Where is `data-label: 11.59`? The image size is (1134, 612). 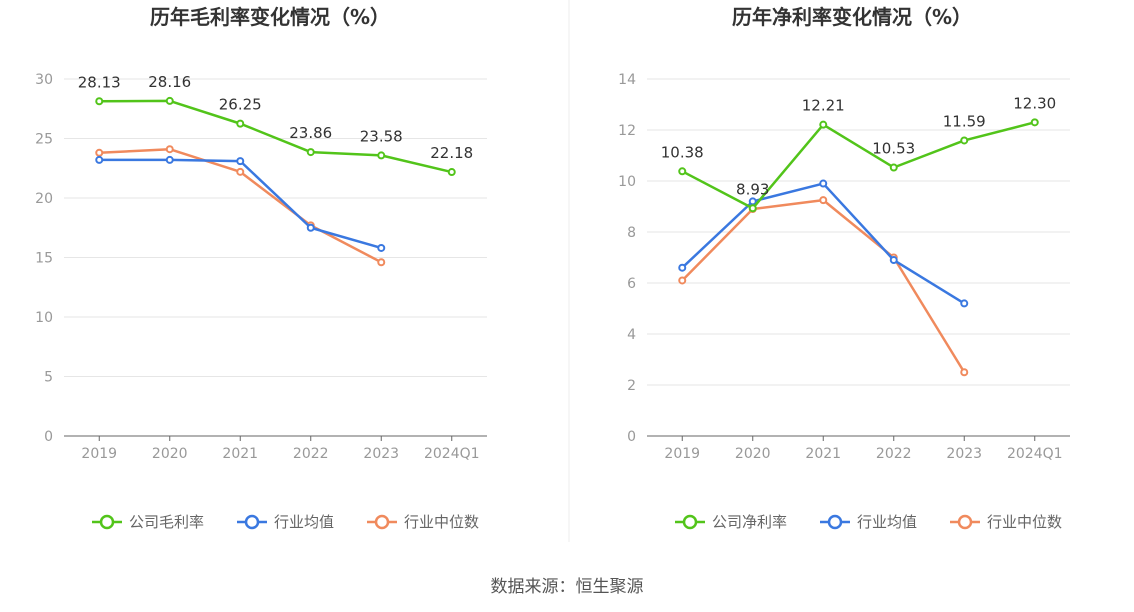
data-label: 11.59 is located at coordinates (964, 121).